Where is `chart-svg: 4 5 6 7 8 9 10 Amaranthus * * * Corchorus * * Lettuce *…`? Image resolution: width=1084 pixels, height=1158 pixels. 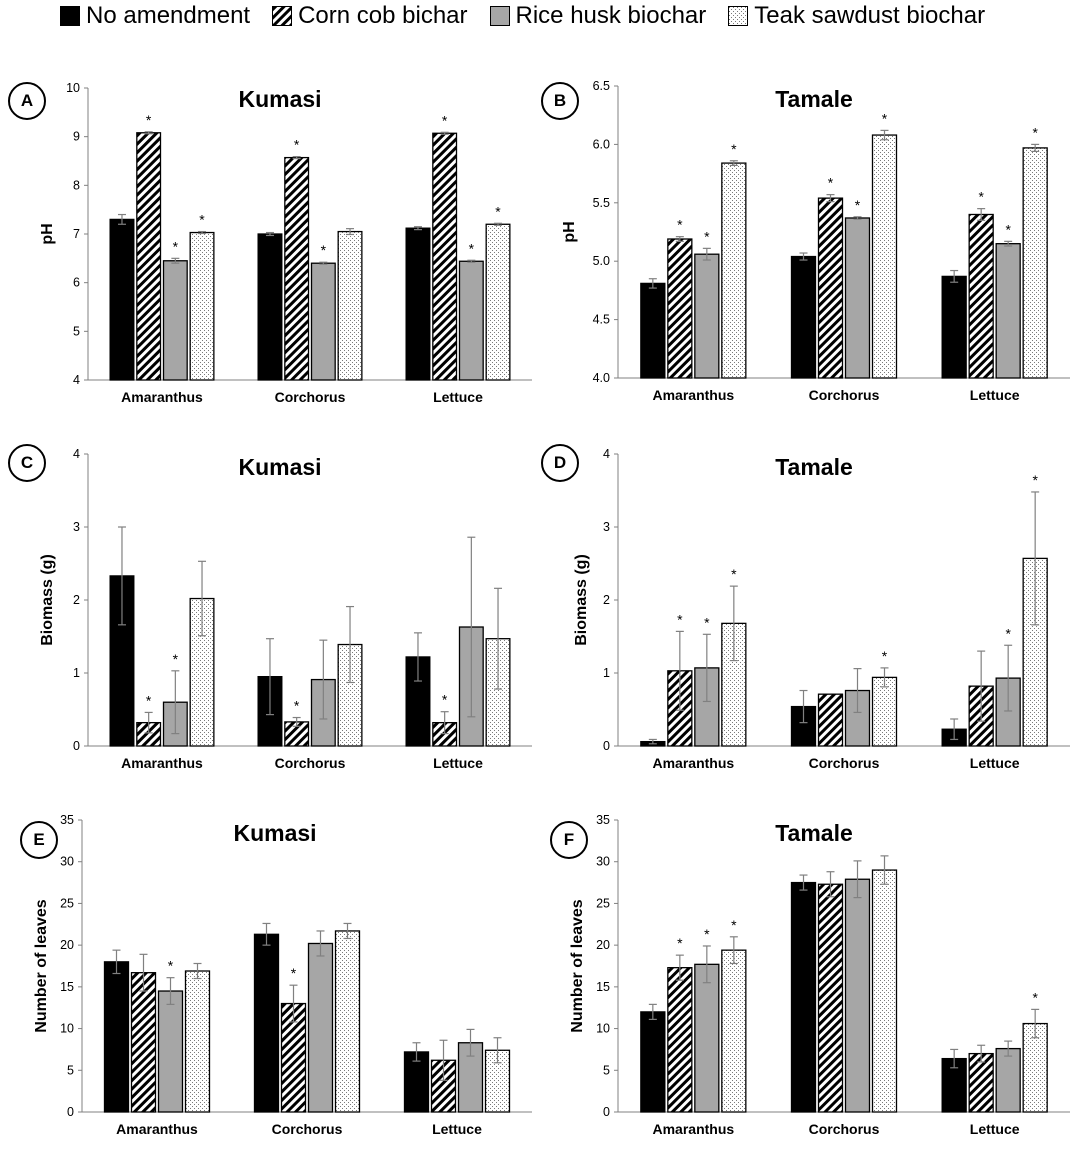
chart-svg: 4 5 6 7 8 9 10 Amaranthus * * * Corchorus * * Lettuce *… is located at coordinates (299, 243).